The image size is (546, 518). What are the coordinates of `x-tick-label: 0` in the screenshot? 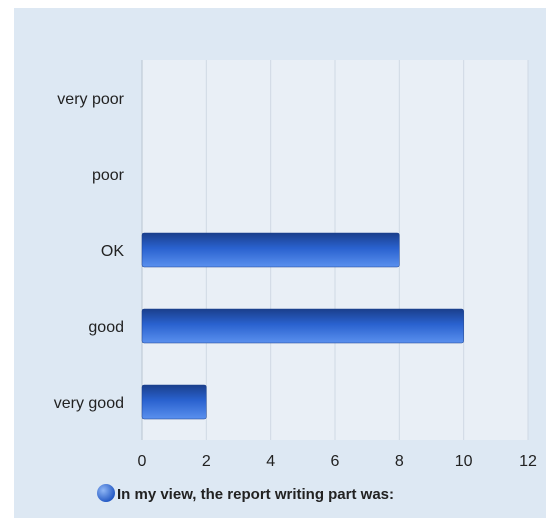 It's located at (142, 461).